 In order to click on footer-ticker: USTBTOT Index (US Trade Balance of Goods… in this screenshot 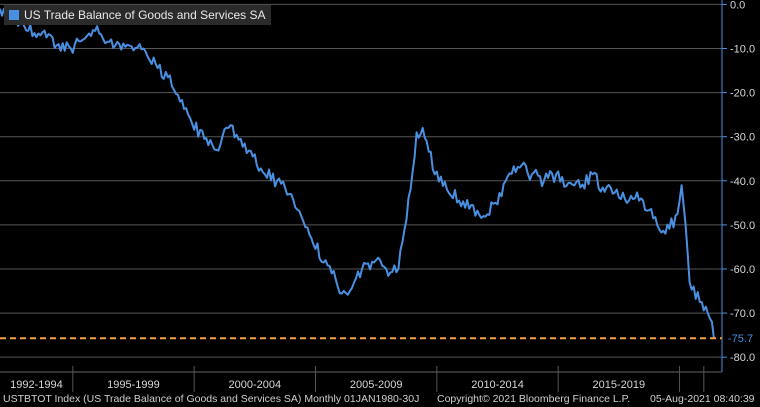, I will do `click(211, 399)`.